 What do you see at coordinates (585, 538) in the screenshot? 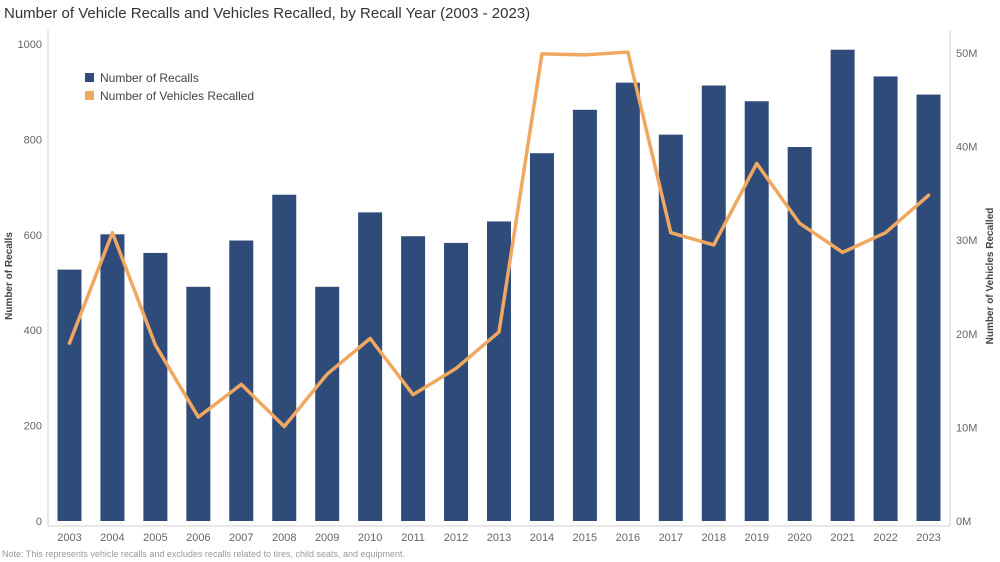
I see `x-tick-label: 2015` at bounding box center [585, 538].